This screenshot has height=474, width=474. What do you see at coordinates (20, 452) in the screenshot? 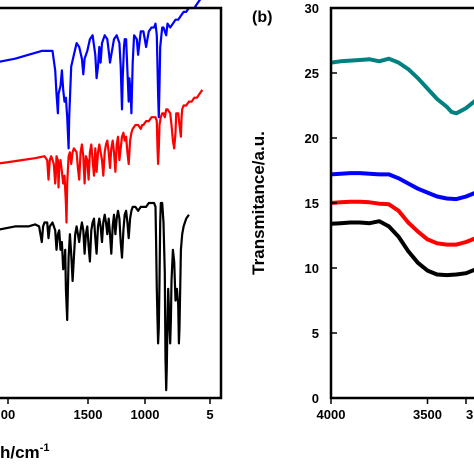
I see `panel-a-x-axis-label-text: h/cm` at bounding box center [20, 452].